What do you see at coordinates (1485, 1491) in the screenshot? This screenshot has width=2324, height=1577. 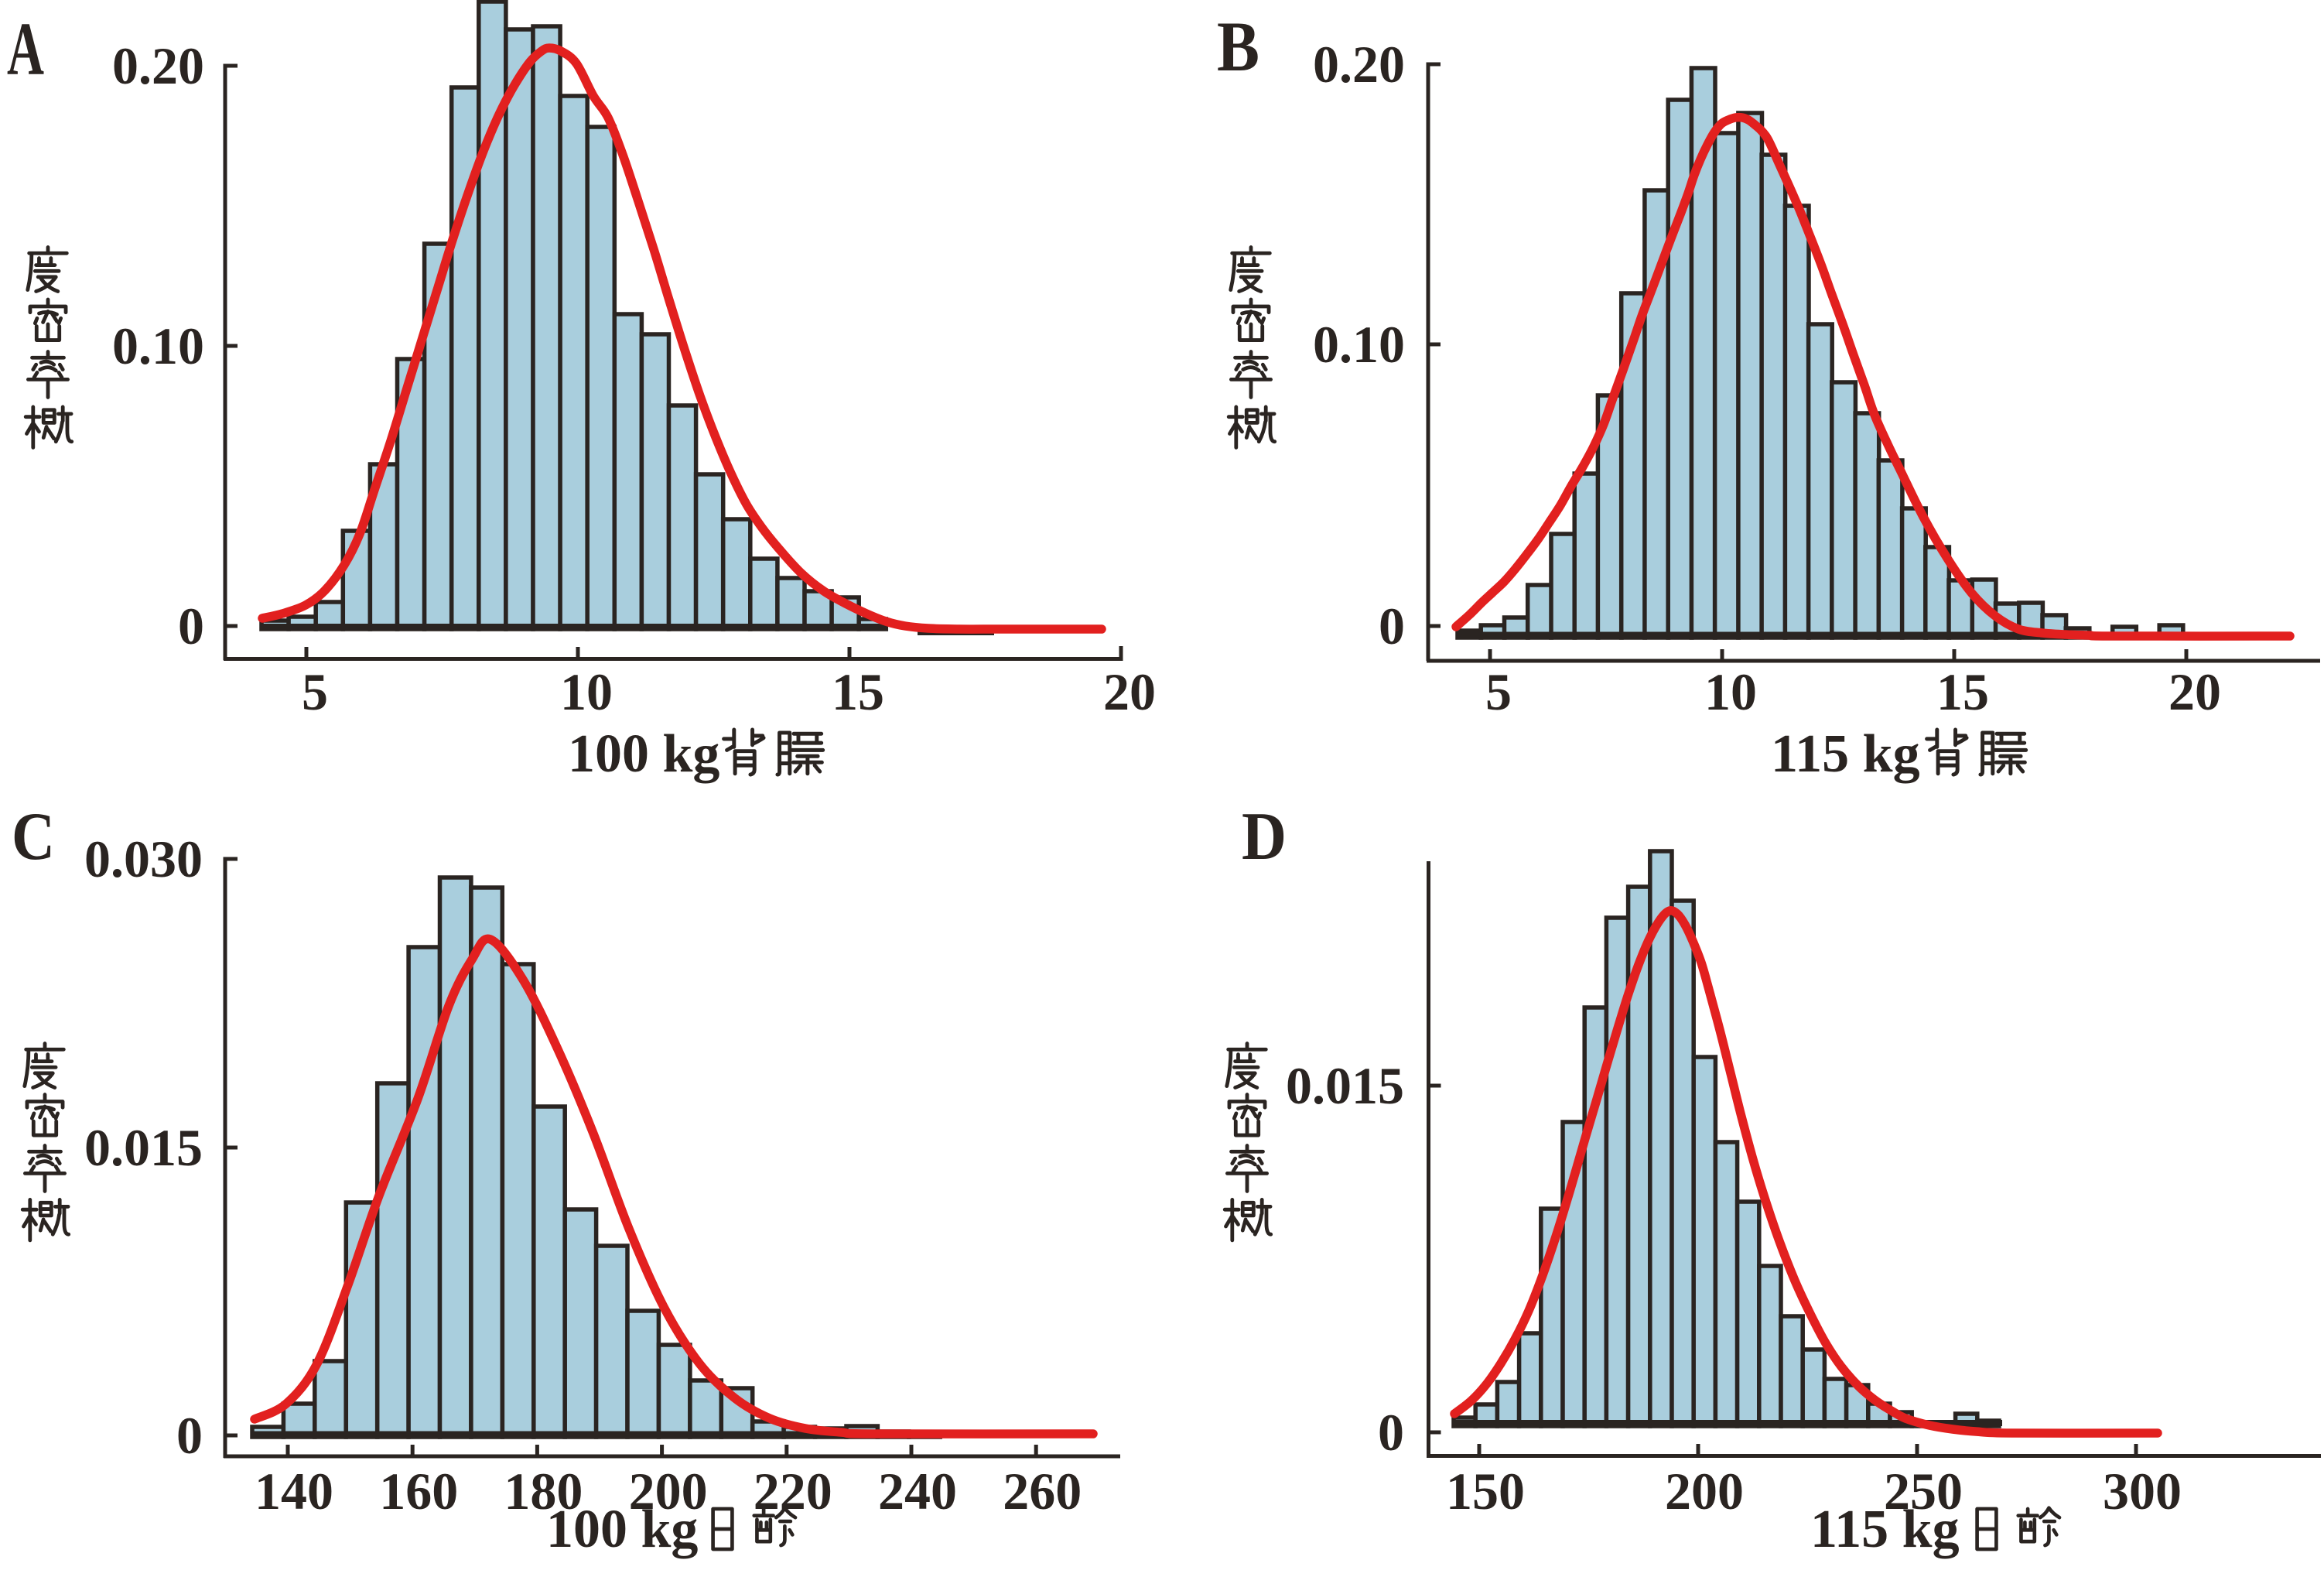 I see `svg-text: 150` at bounding box center [1485, 1491].